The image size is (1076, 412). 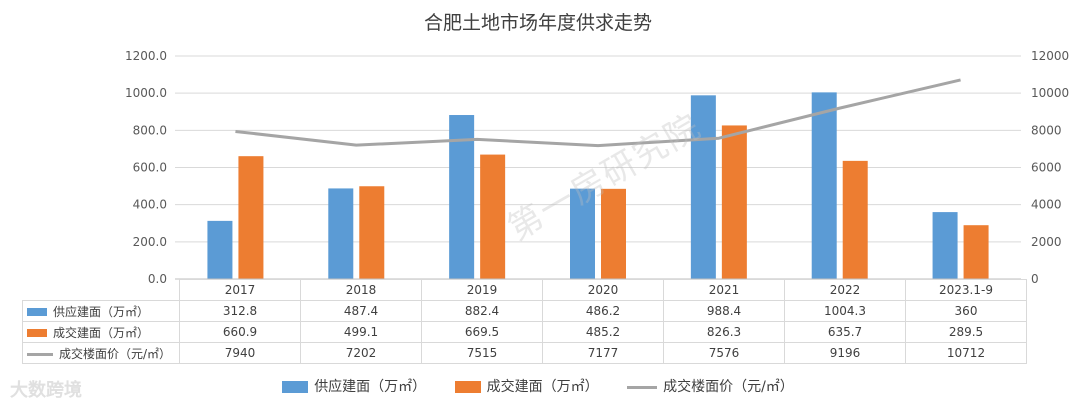 I want to click on data-cell: 1004.3, so click(x=845, y=311).